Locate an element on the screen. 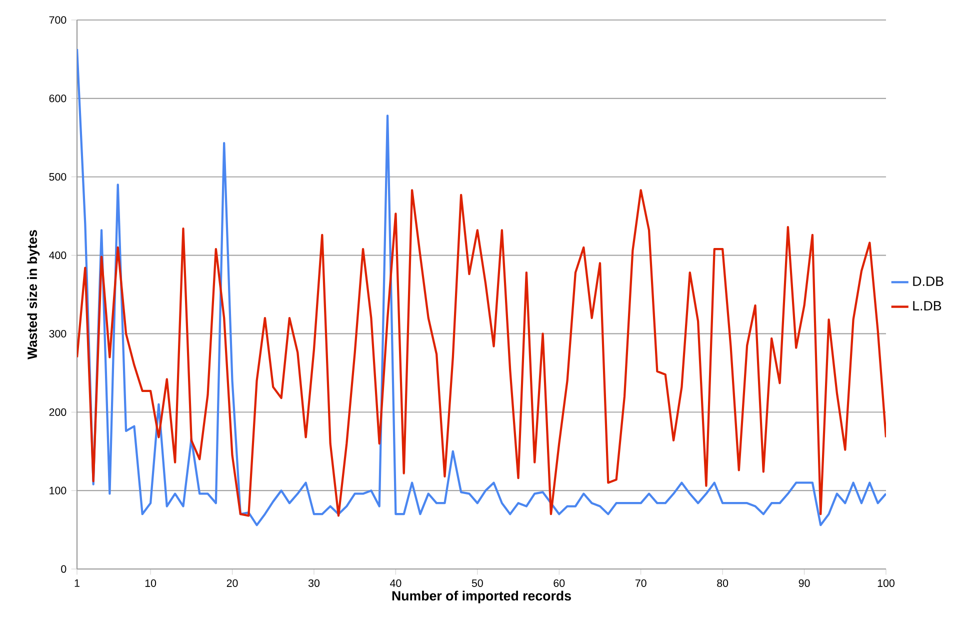 Image resolution: width=956 pixels, height=621 pixels. y-tick-label: 500 is located at coordinates (57, 177).